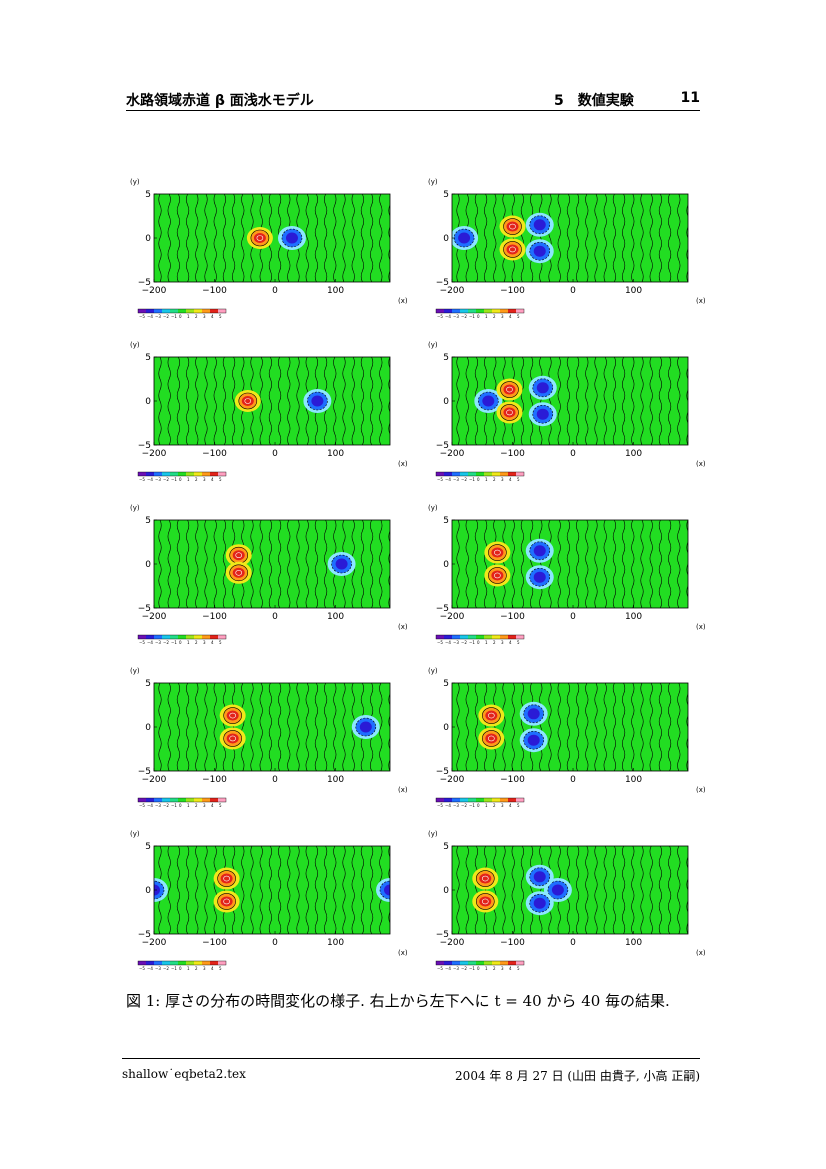  I want to click on positive-anomaly-core, so click(259, 238).